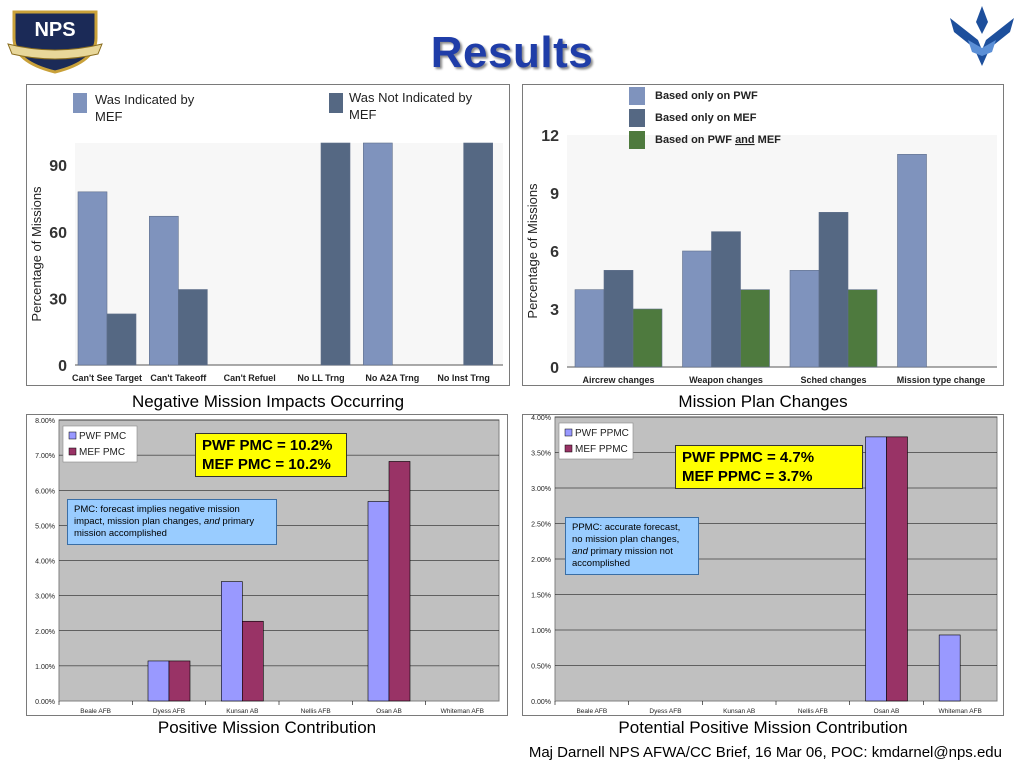 This screenshot has width=1024, height=768. I want to click on bar-was-not-indicated-by-mef-can-t-see-target, so click(121, 339).